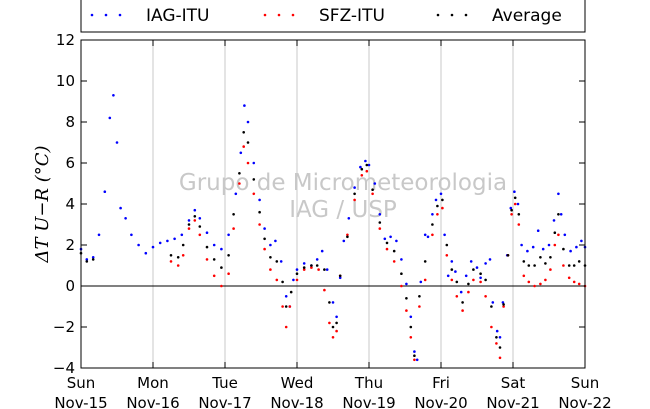 The width and height of the screenshot is (650, 409). Describe the element at coordinates (297, 383) in the screenshot. I see `x-tick-day-3: Wed` at that location.